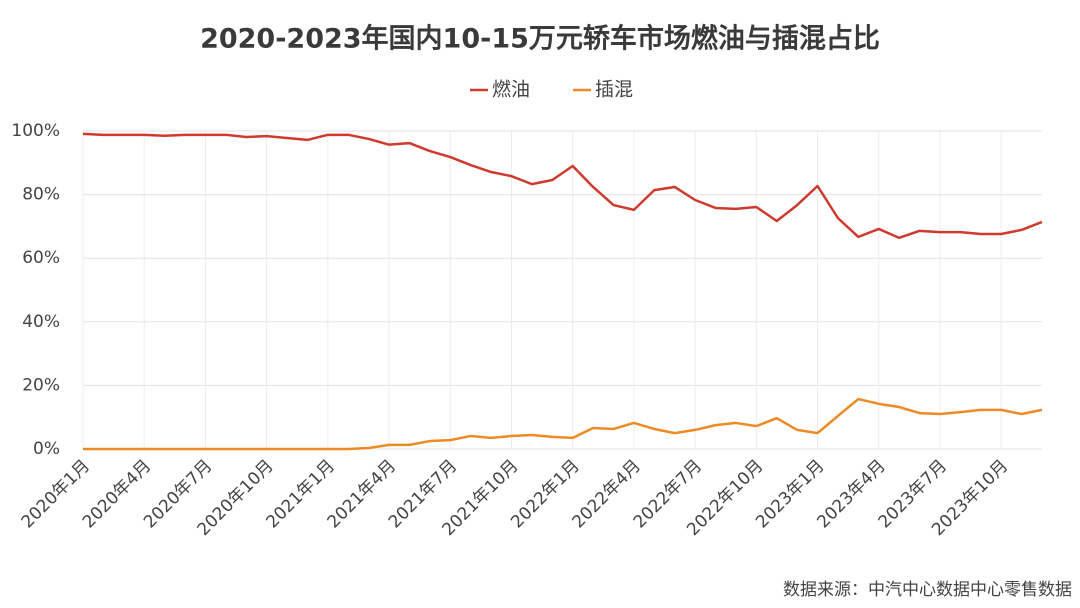  Describe the element at coordinates (540, 39) in the screenshot. I see `chart-title: 2020-2023年国内10-15万元轿车市场燃油与插混占比` at that location.